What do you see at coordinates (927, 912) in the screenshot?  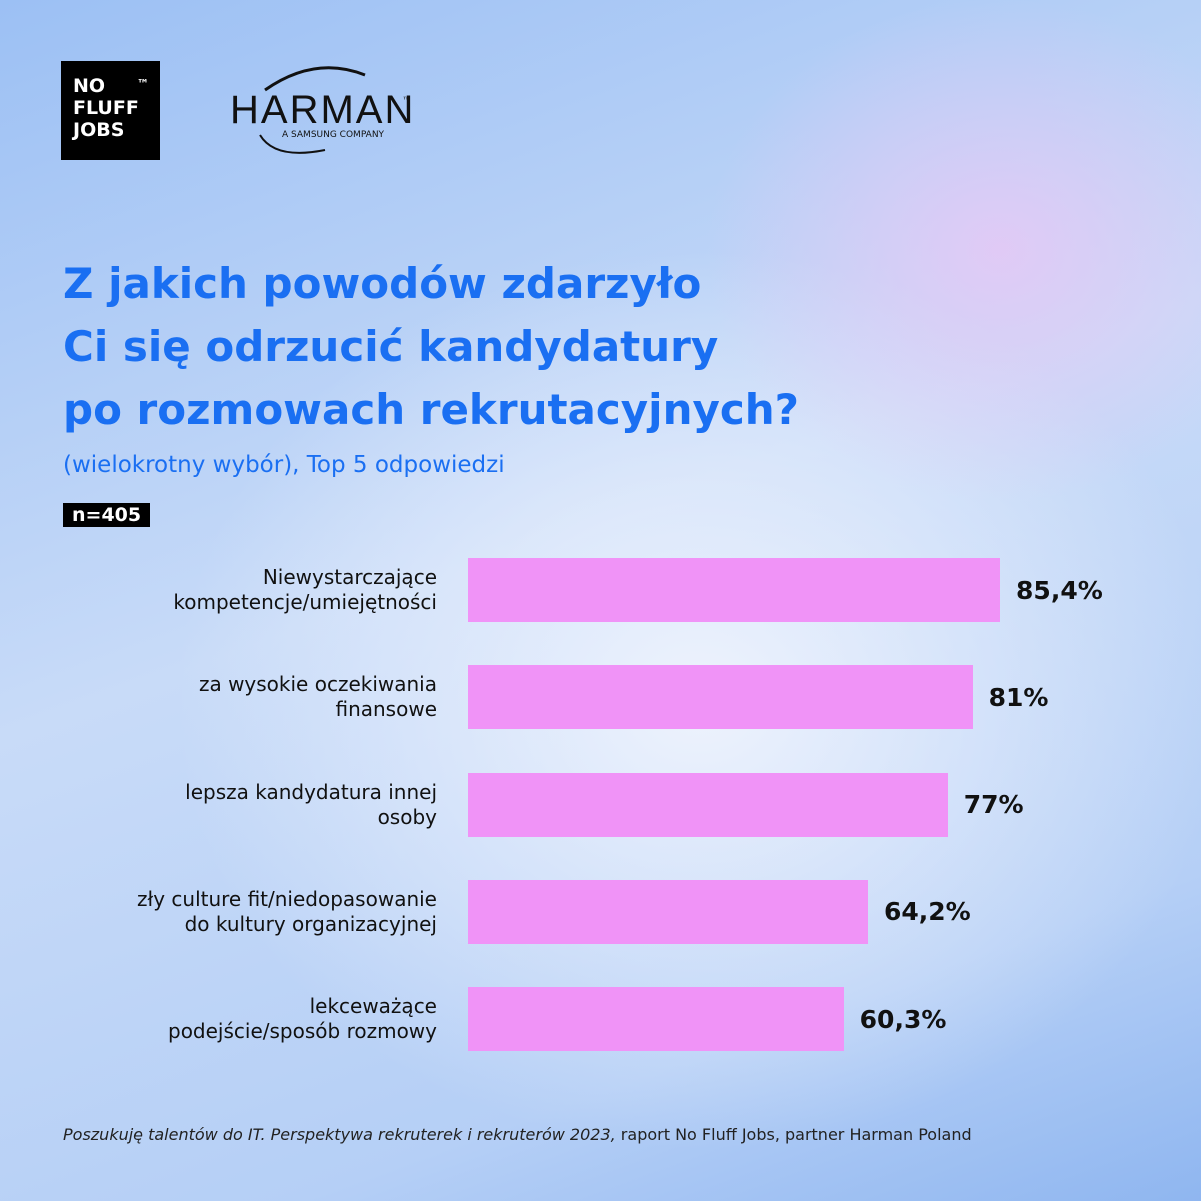 I see `value-label: 64,2%` at bounding box center [927, 912].